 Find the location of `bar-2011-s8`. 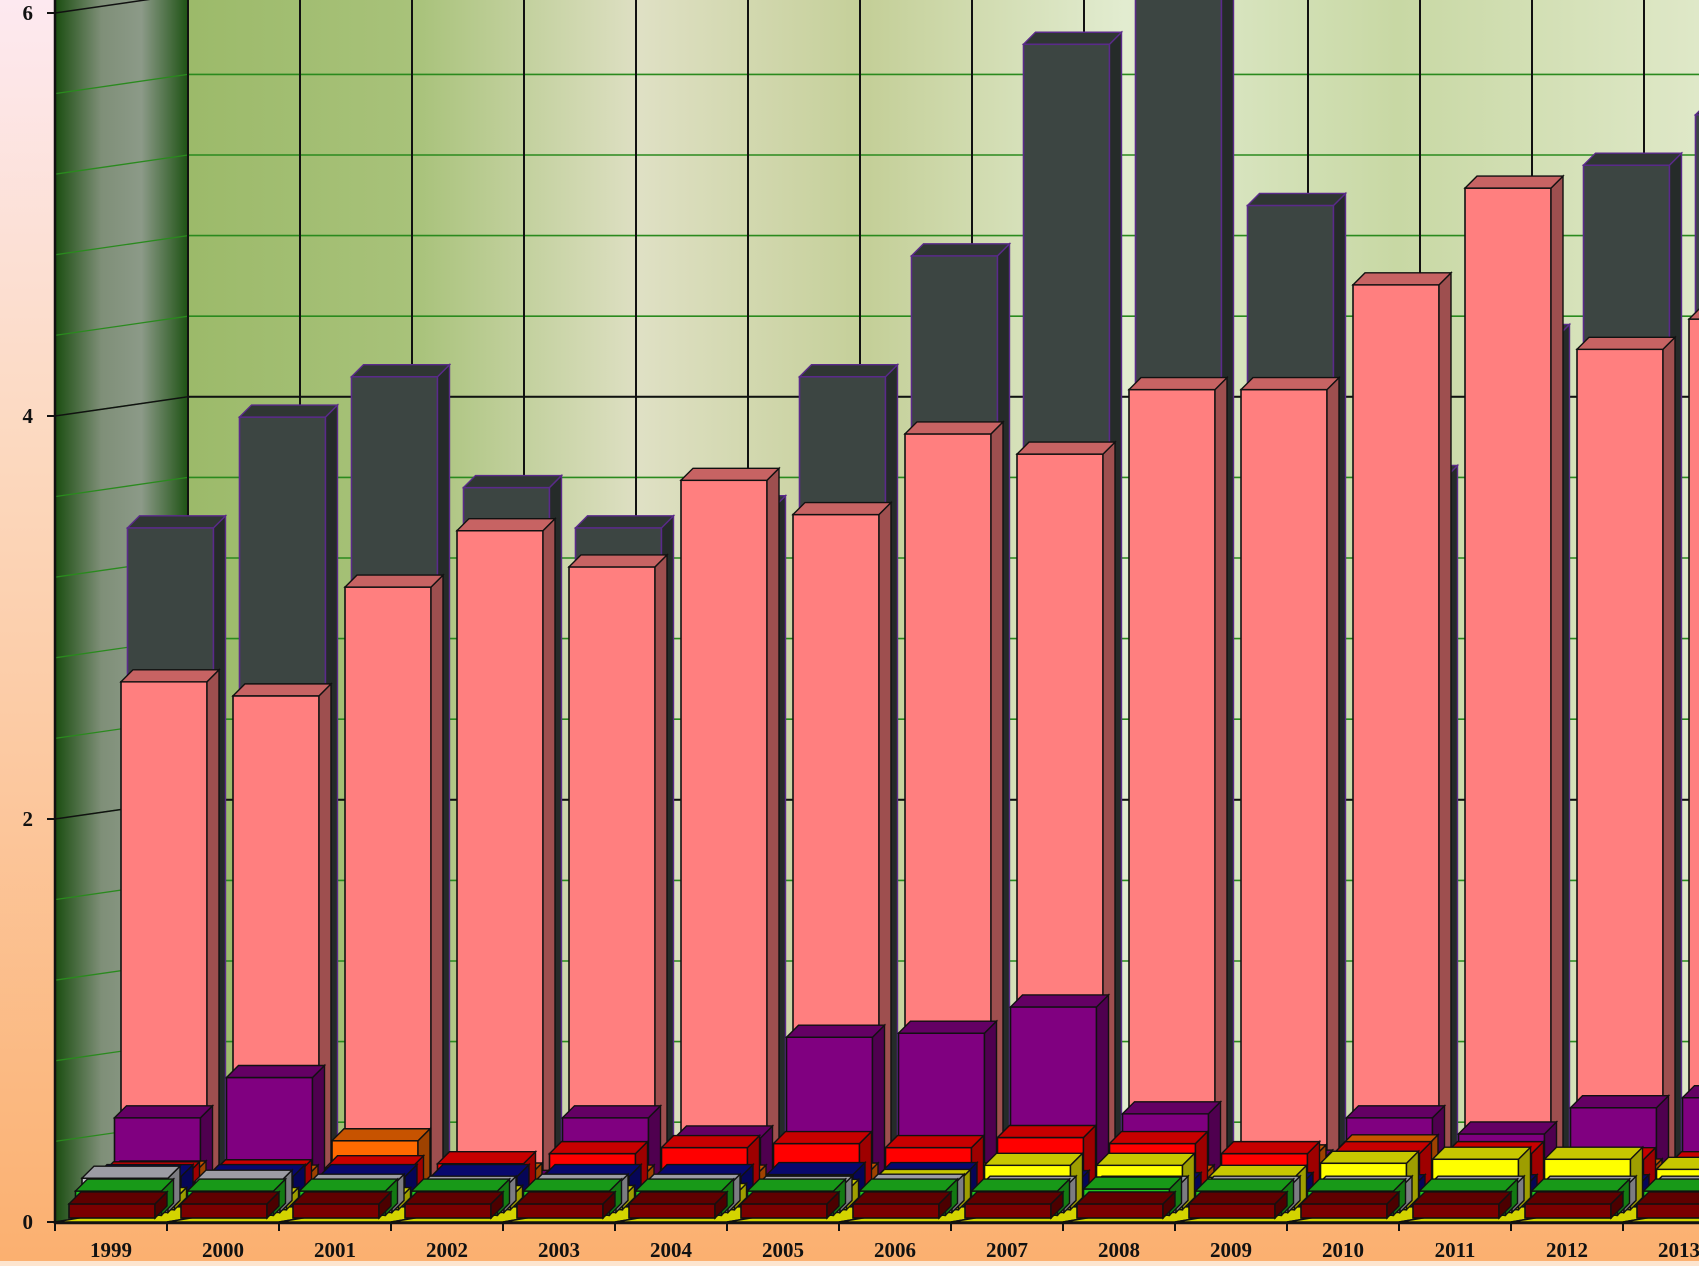

bar-2011-s8 is located at coordinates (1514, 686).